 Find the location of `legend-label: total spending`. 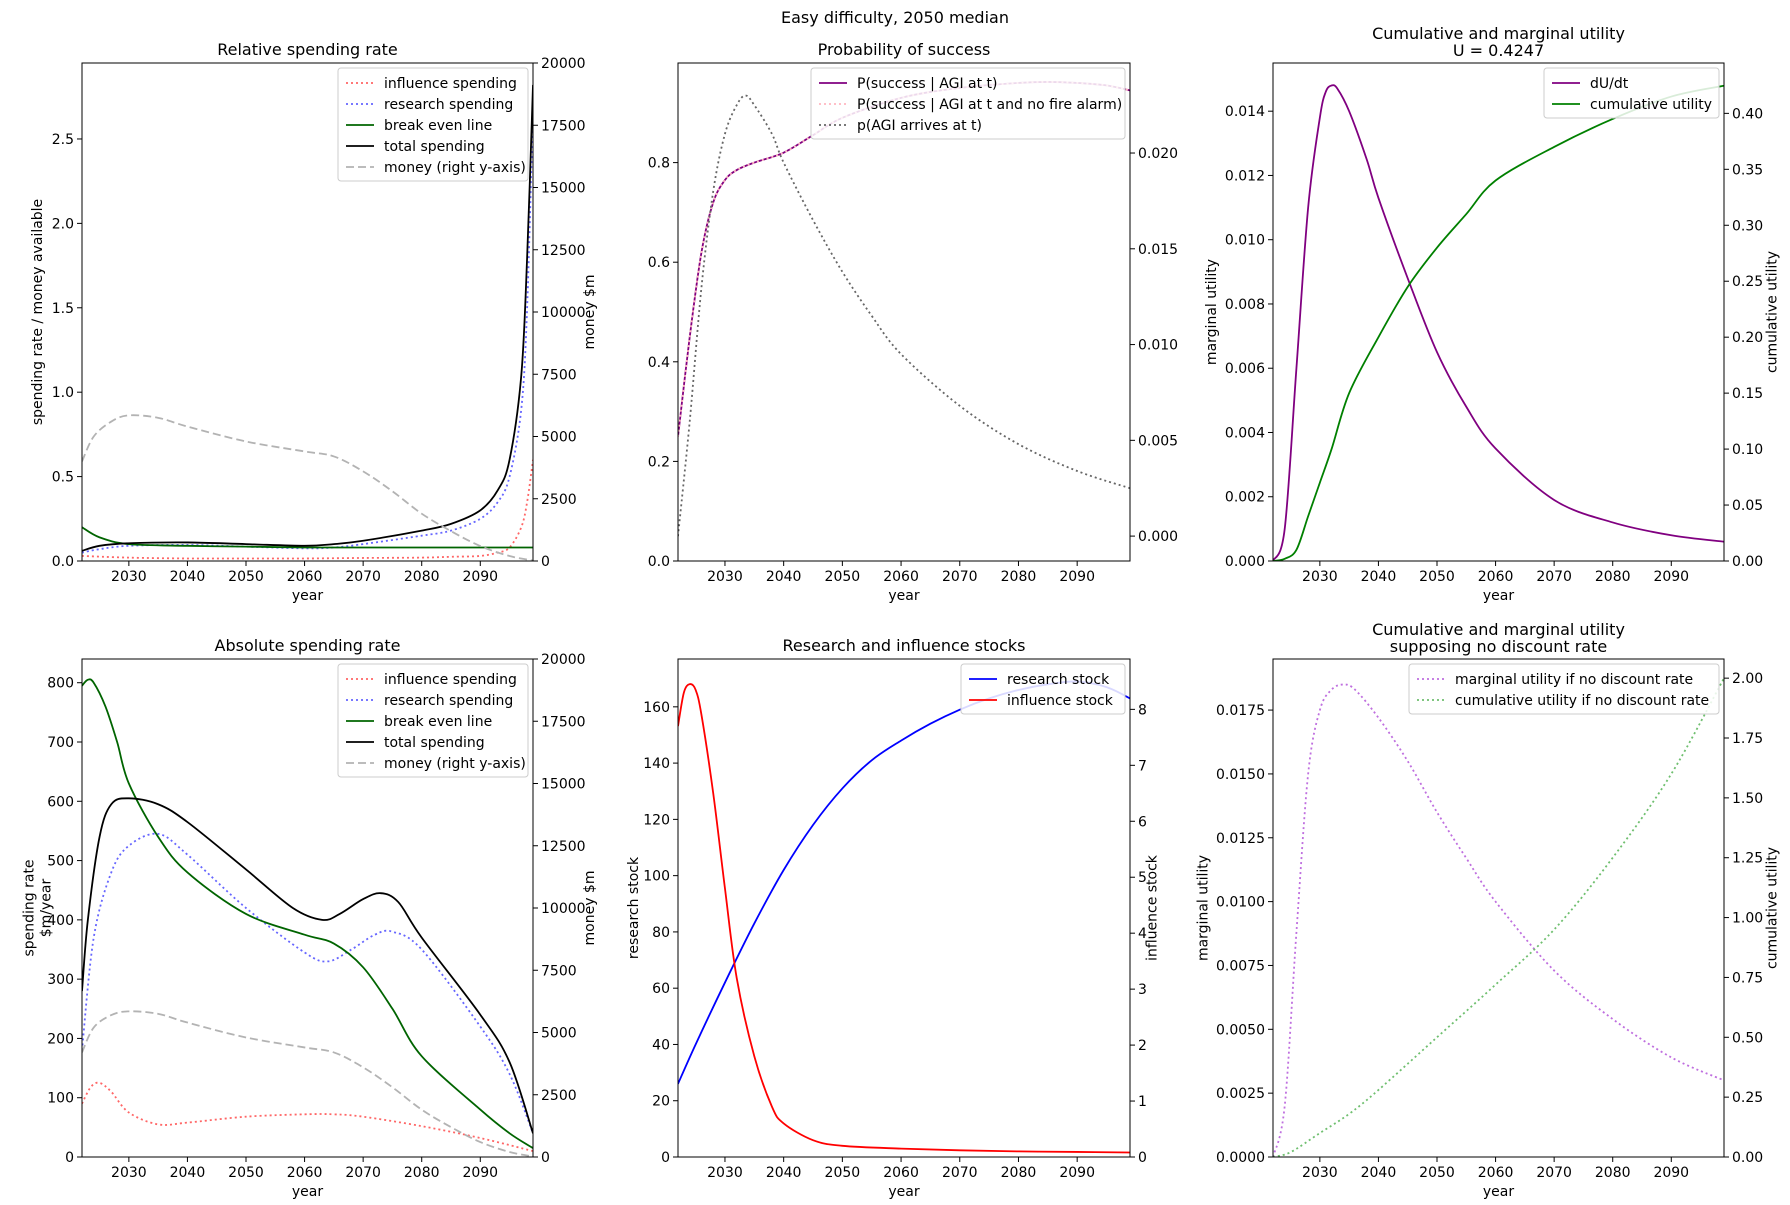

legend-label: total spending is located at coordinates (434, 147).